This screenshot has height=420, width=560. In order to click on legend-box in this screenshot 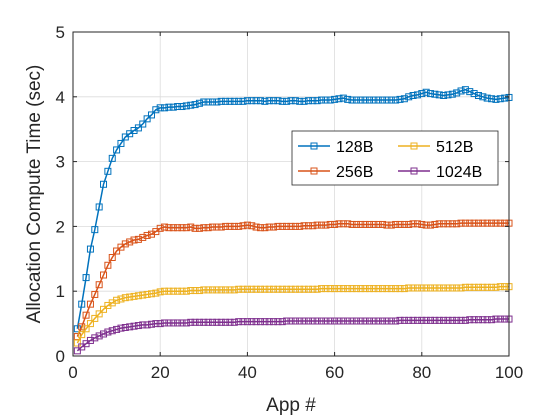, I will do `click(395, 158)`.